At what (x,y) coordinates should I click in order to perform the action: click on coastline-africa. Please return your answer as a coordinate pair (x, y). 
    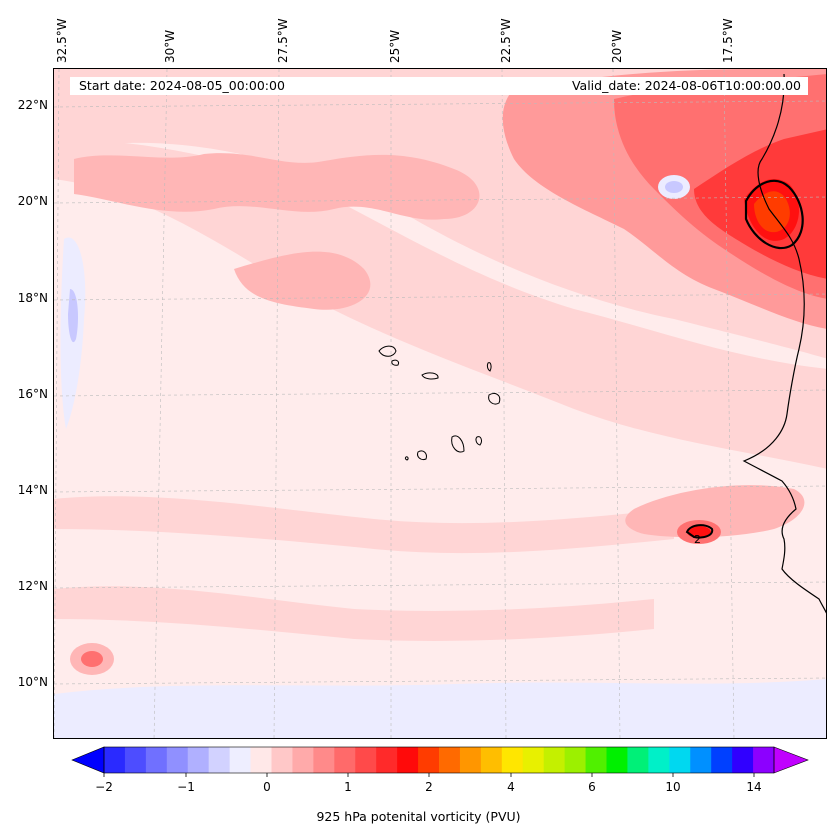
    Looking at the image, I should click on (784, 343).